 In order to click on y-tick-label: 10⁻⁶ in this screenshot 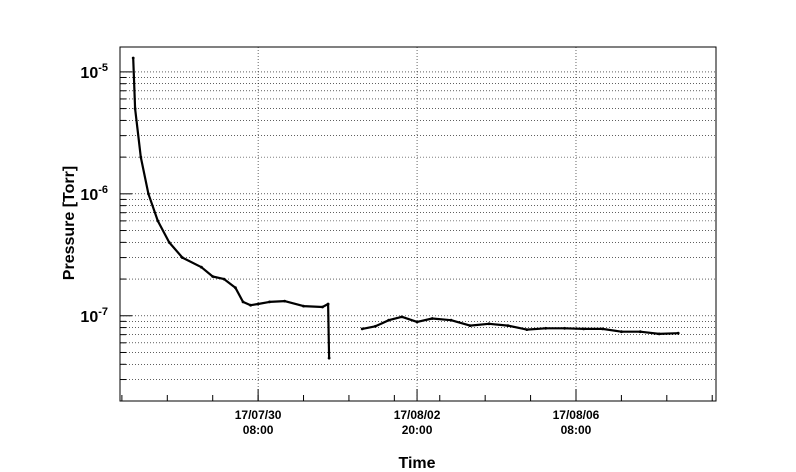, I will do `click(94, 194)`.